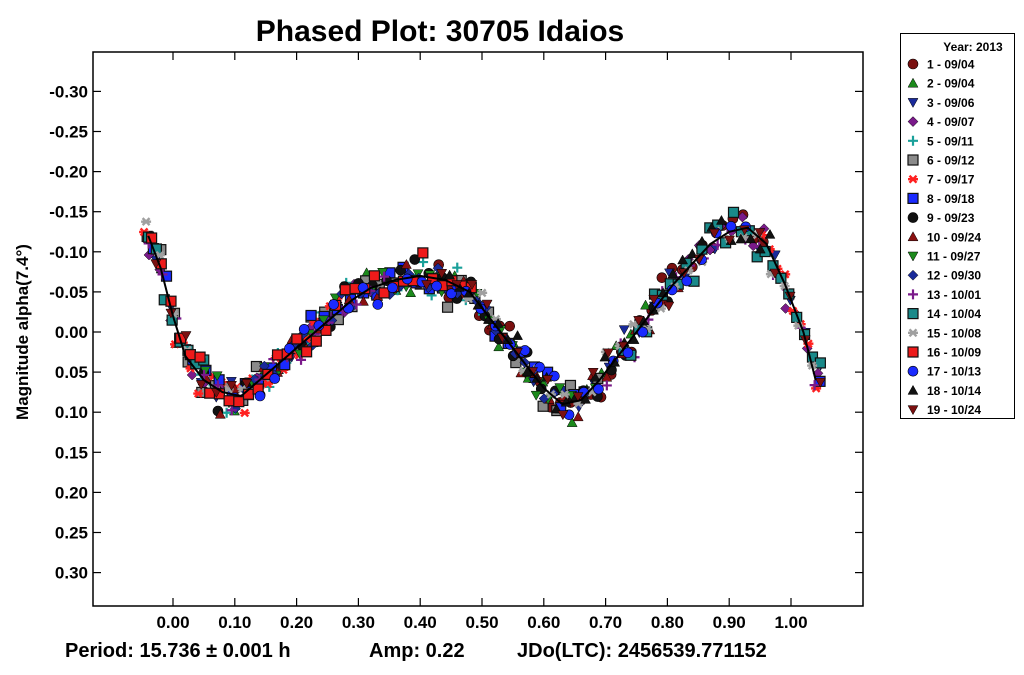 The image size is (1024, 675). What do you see at coordinates (954, 237) in the screenshot?
I see `legend-label: 10 - 09/24` at bounding box center [954, 237].